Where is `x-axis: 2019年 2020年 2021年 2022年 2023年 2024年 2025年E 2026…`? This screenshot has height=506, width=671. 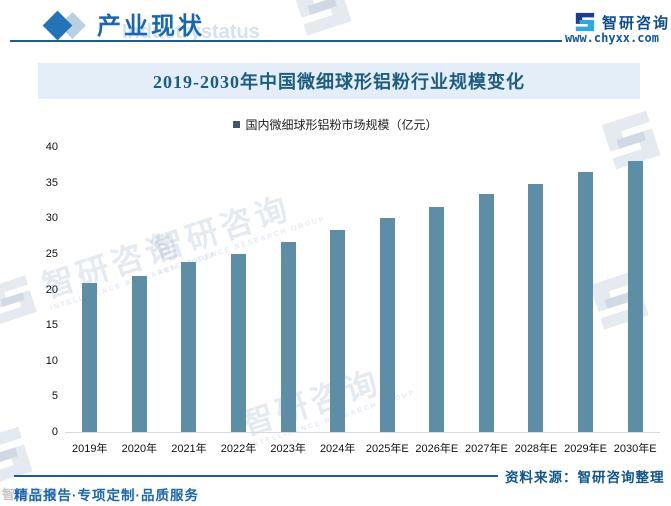 x-axis: 2019年 2020年 2021年 2022年 2023年 2024年 2025年E 2026… is located at coordinates (362, 448).